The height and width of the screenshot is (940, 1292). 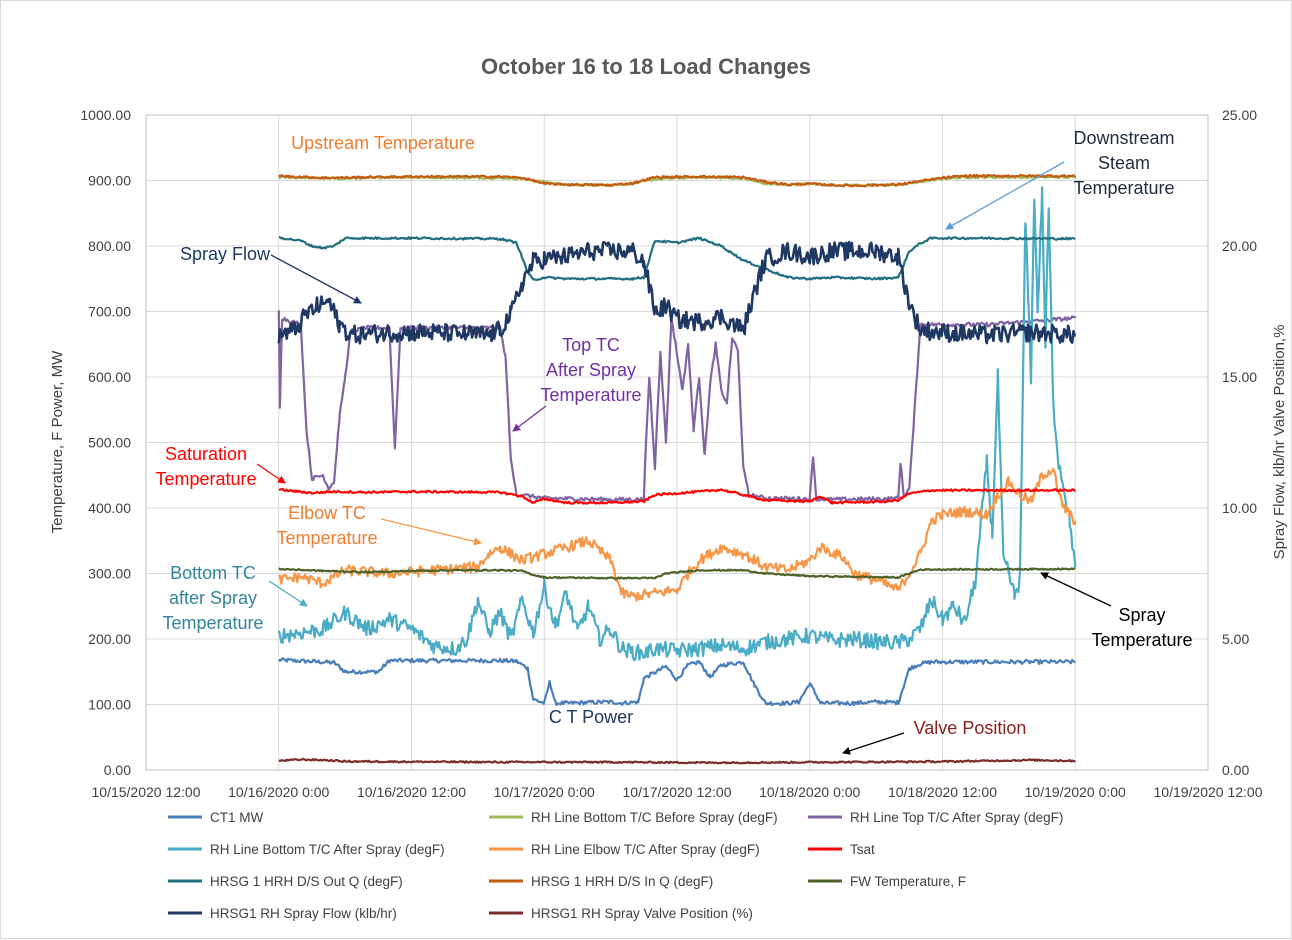 What do you see at coordinates (590, 370) in the screenshot?
I see `annotation-label: Top TC After Spray Temperature` at bounding box center [590, 370].